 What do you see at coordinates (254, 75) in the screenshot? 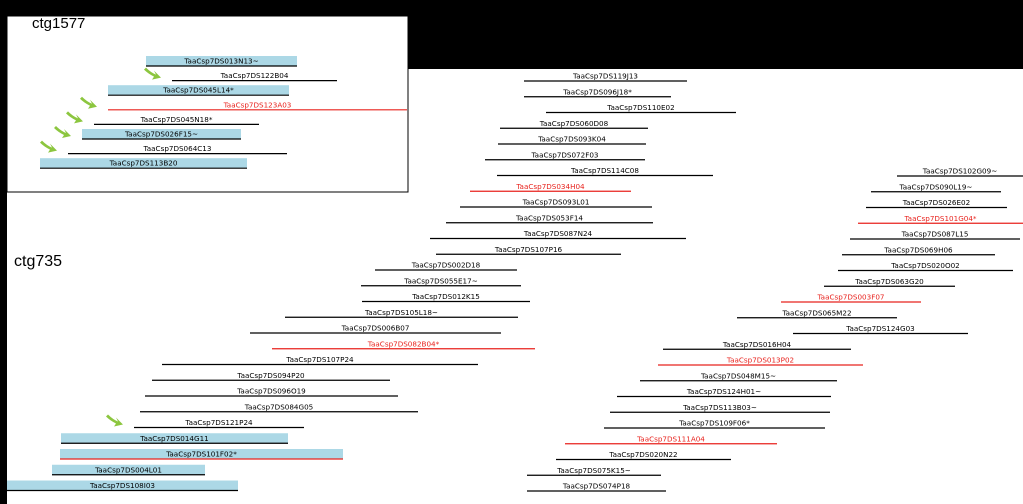
I see `clone-label: TaaCsp7DS122B04` at bounding box center [254, 75].